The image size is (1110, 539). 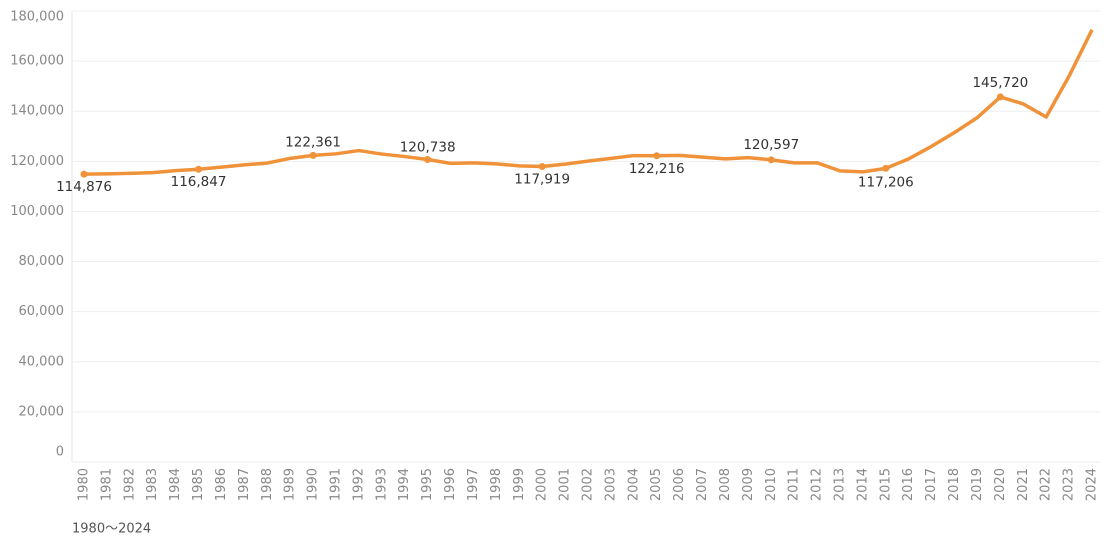 I want to click on y-tick-label: 180,000, so click(x=37, y=17).